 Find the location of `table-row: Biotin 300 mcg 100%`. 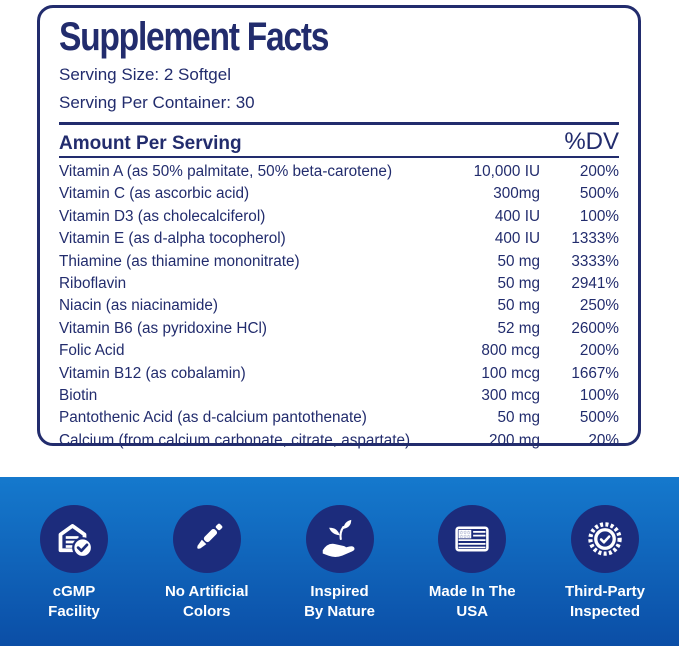

table-row: Biotin 300 mcg 100% is located at coordinates (339, 396).